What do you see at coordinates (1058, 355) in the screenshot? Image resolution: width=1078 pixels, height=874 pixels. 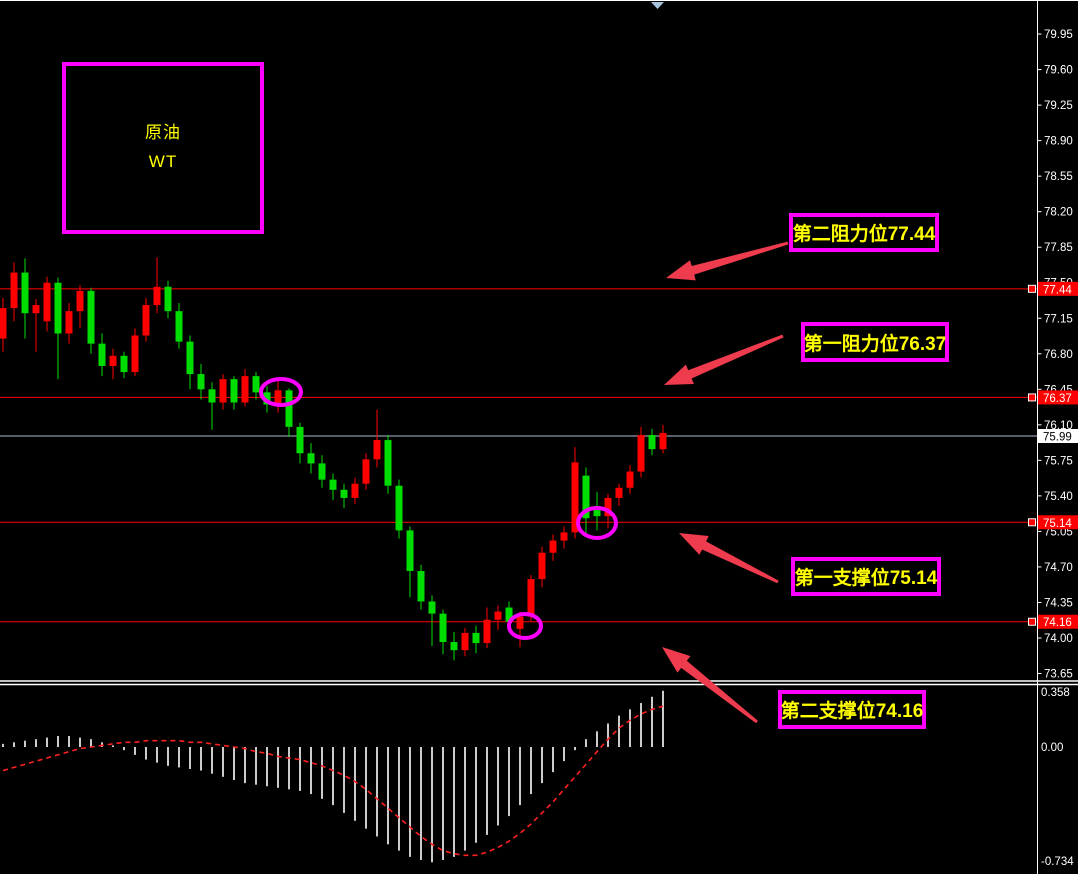 I see `tick-label: 76.80` at bounding box center [1058, 355].